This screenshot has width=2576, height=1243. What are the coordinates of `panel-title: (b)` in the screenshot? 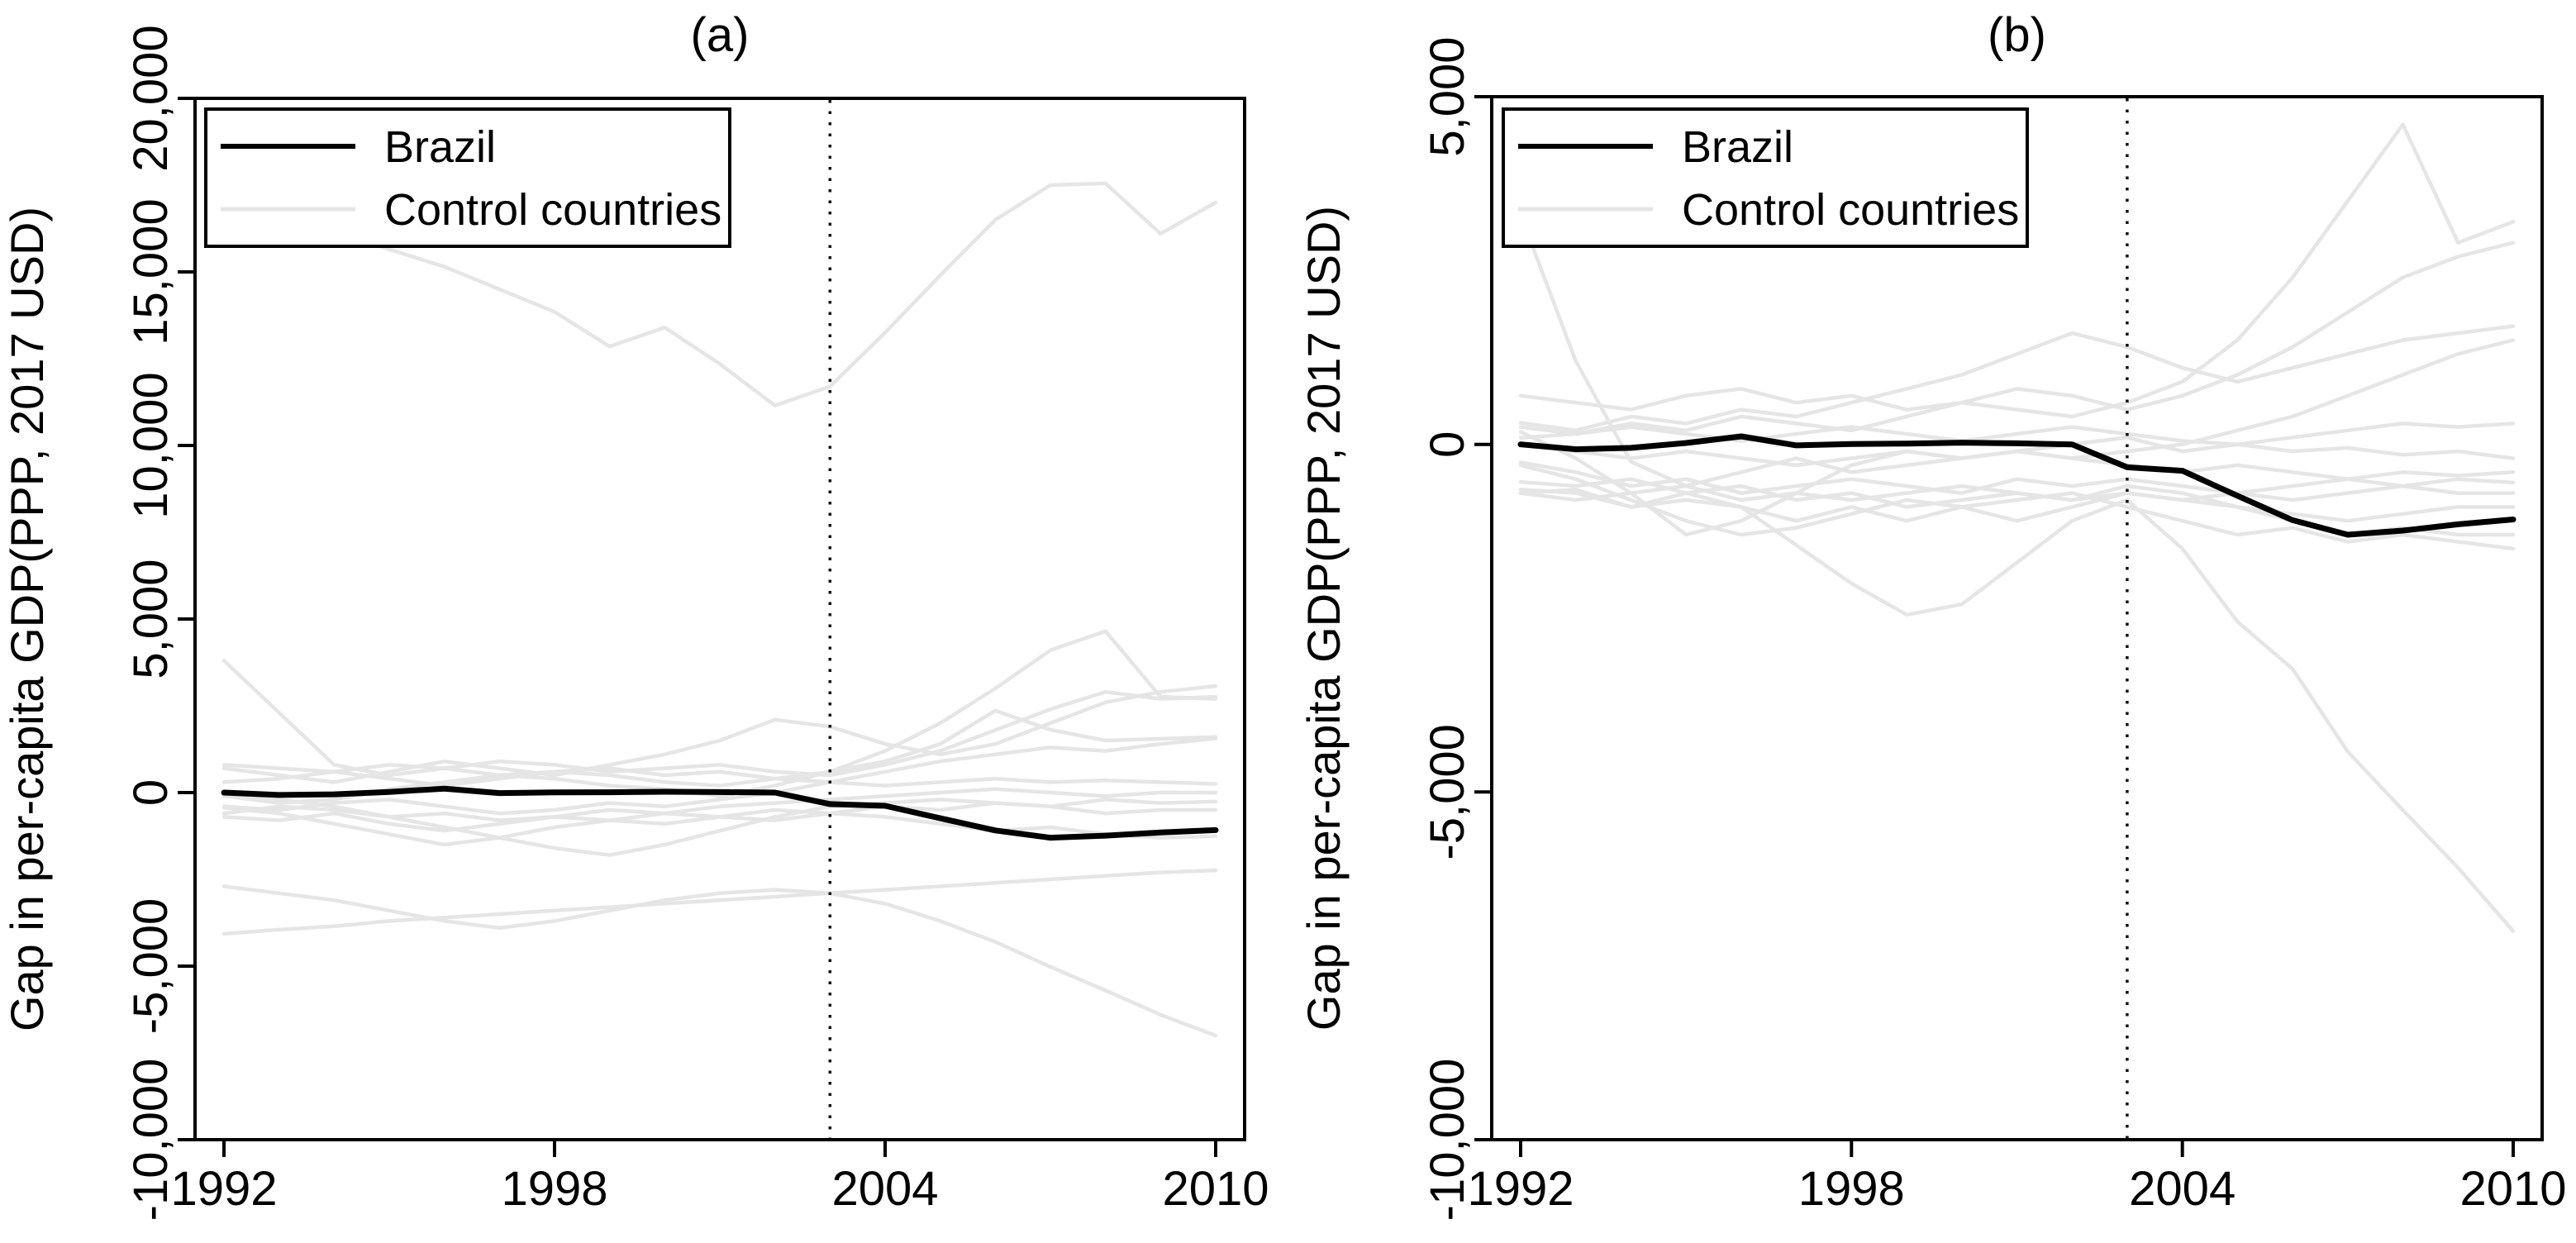 It's located at (2017, 35).